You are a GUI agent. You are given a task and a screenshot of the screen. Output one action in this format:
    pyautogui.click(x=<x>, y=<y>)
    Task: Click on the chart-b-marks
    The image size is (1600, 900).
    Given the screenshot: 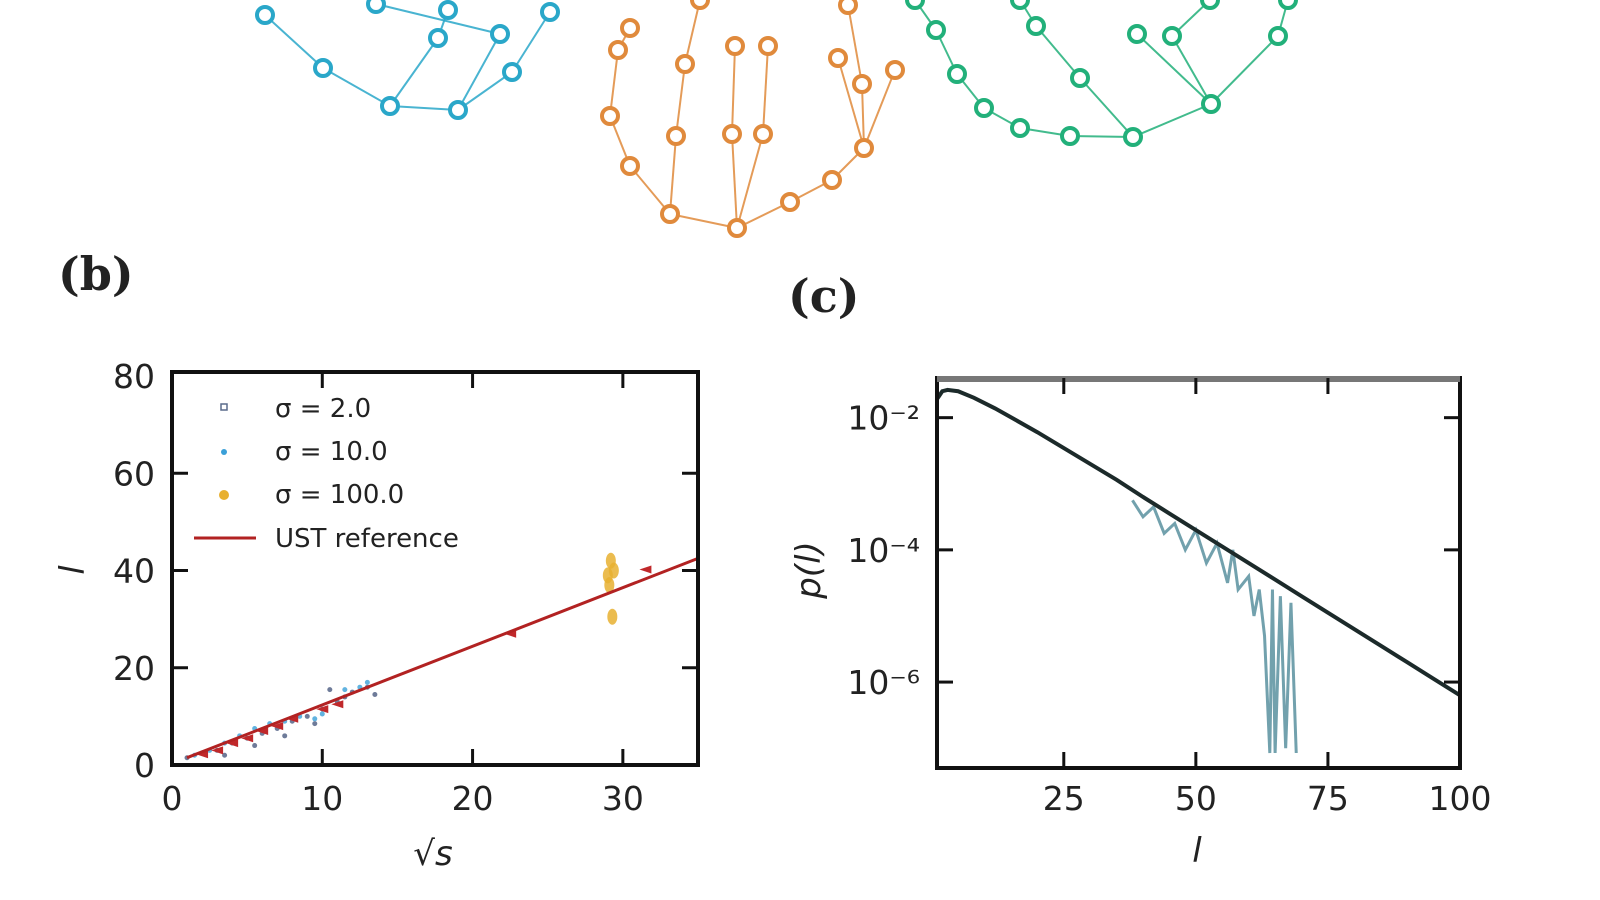 What is the action you would take?
    pyautogui.click(x=441, y=656)
    